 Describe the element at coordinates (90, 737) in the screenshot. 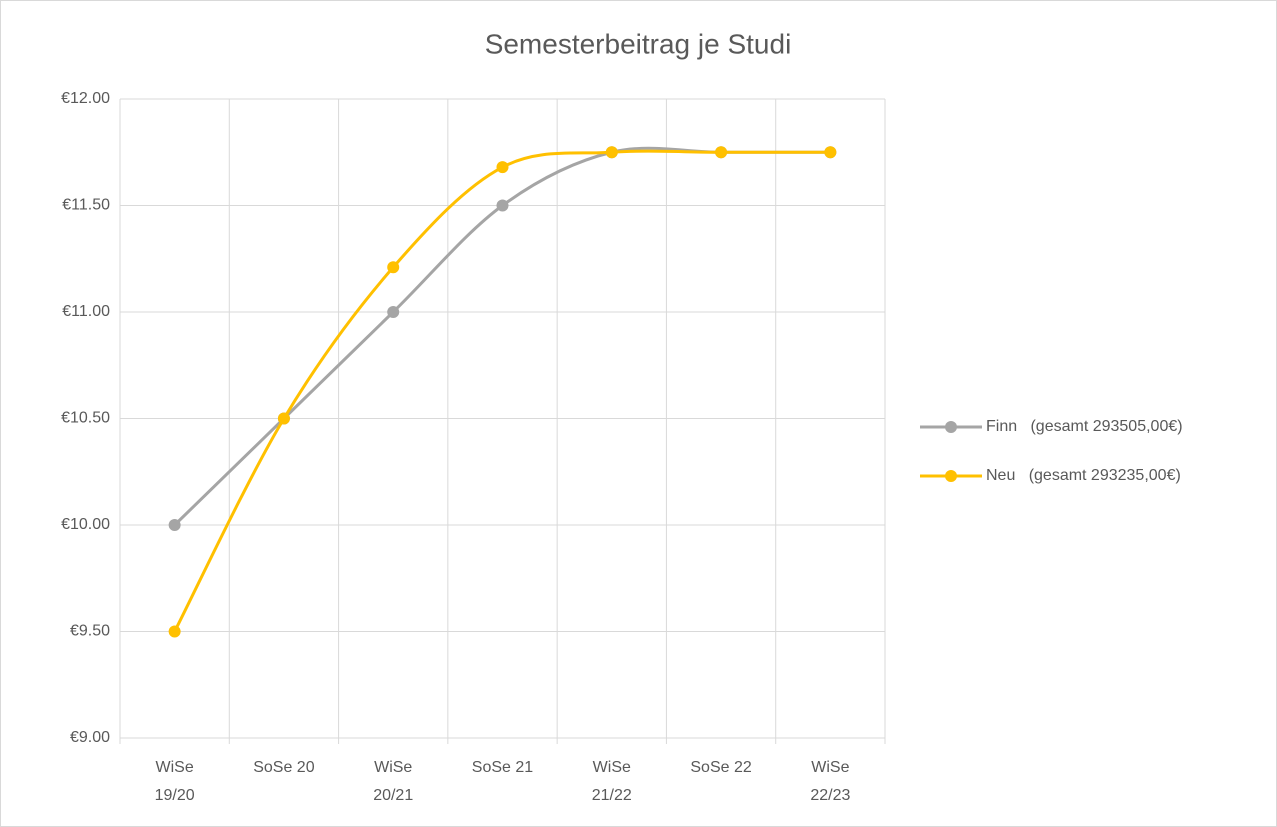

I see `y-tick-label: €9.00` at that location.